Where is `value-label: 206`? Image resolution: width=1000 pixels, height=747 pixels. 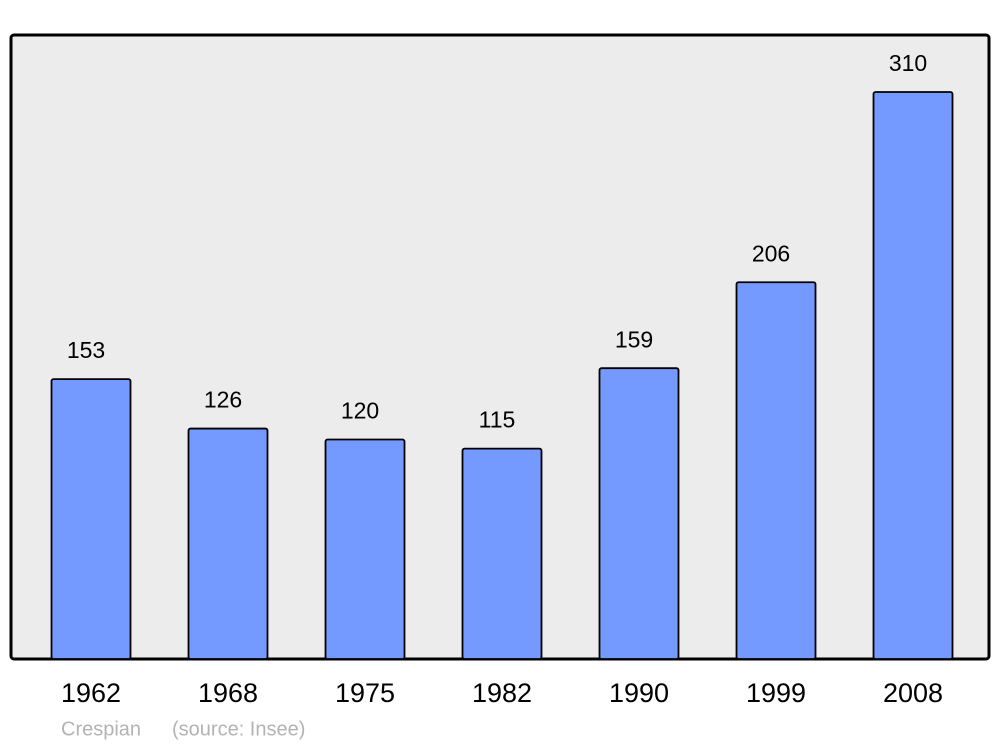 value-label: 206 is located at coordinates (771, 253).